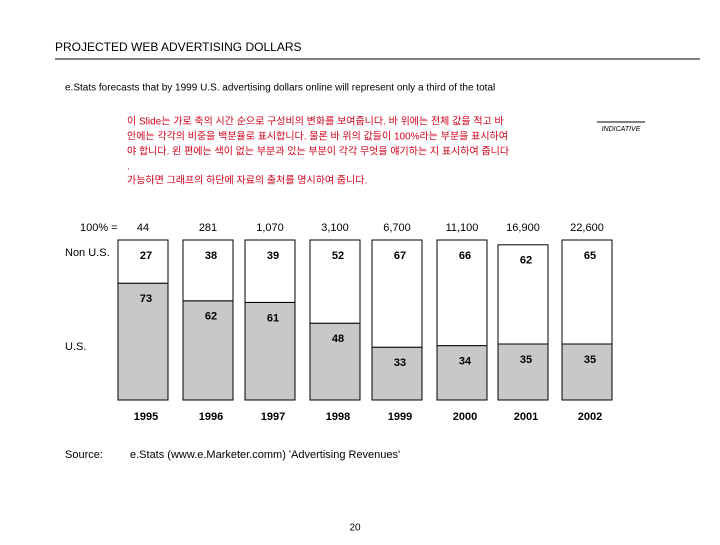  Describe the element at coordinates (338, 339) in the screenshot. I see `segment-label: 48` at that location.